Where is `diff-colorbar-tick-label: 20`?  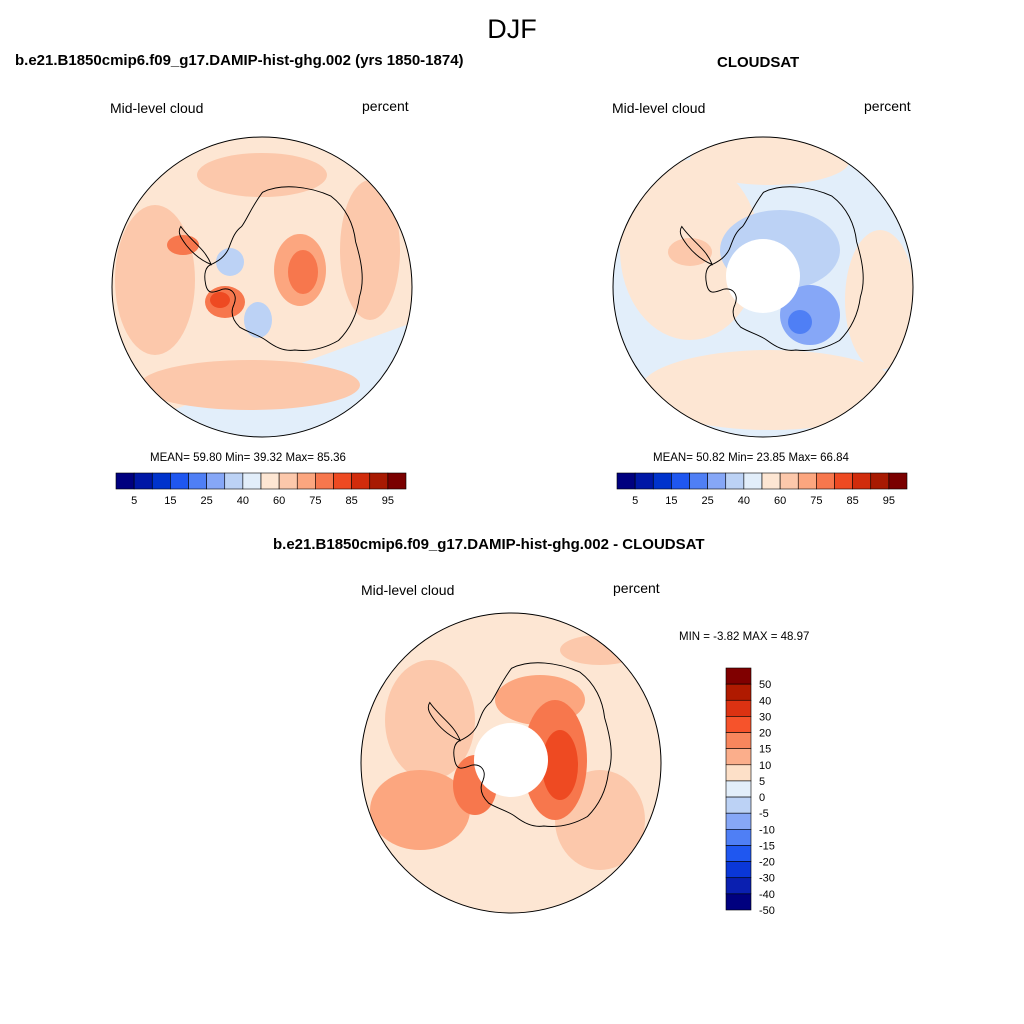 diff-colorbar-tick-label: 20 is located at coordinates (765, 734).